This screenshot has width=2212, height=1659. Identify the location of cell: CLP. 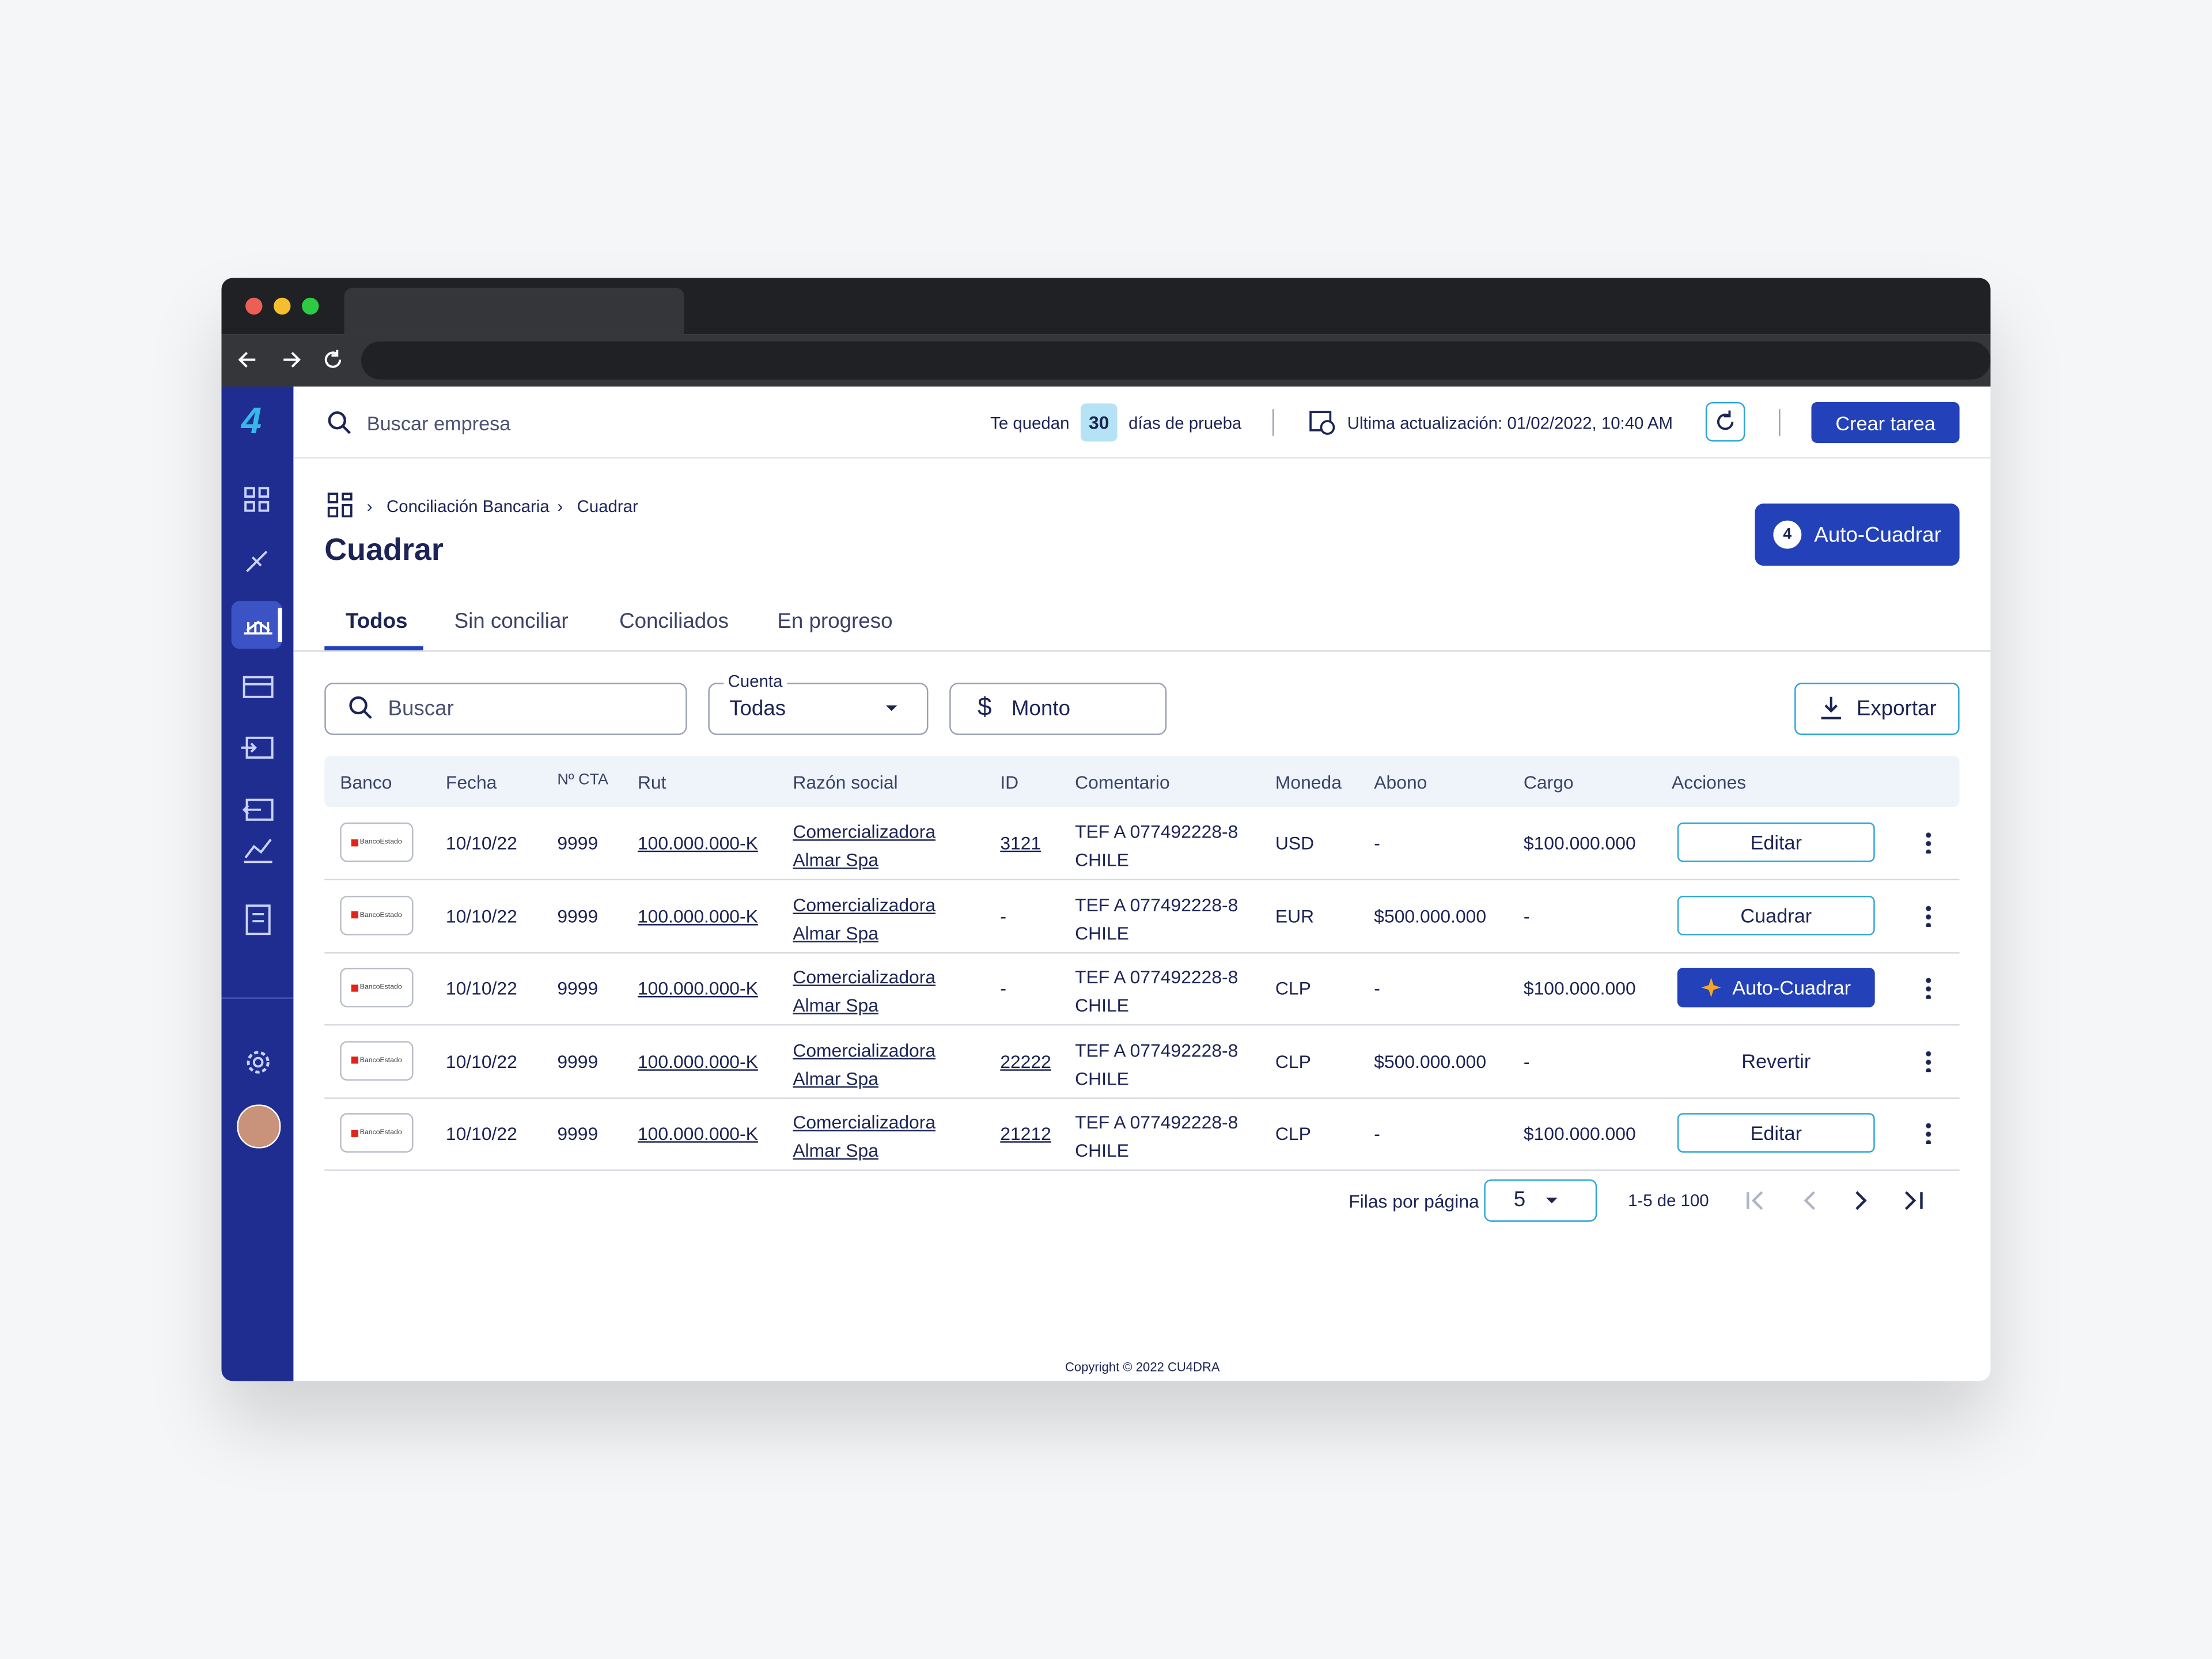
(1293, 1134).